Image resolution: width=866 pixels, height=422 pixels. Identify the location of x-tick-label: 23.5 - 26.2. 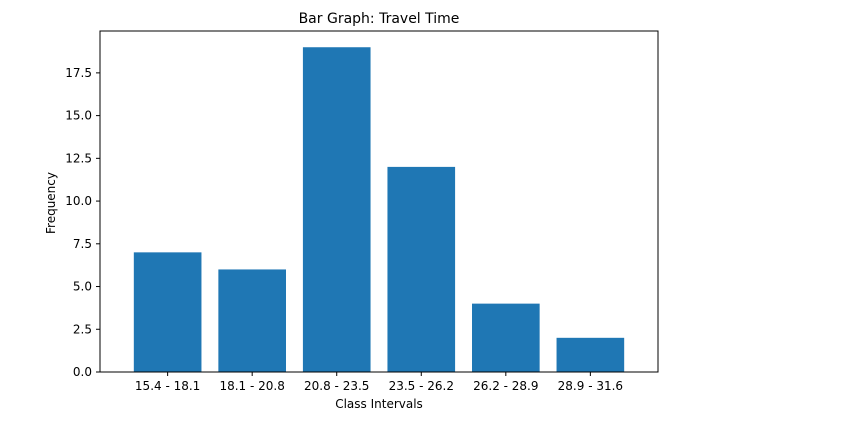
(421, 386).